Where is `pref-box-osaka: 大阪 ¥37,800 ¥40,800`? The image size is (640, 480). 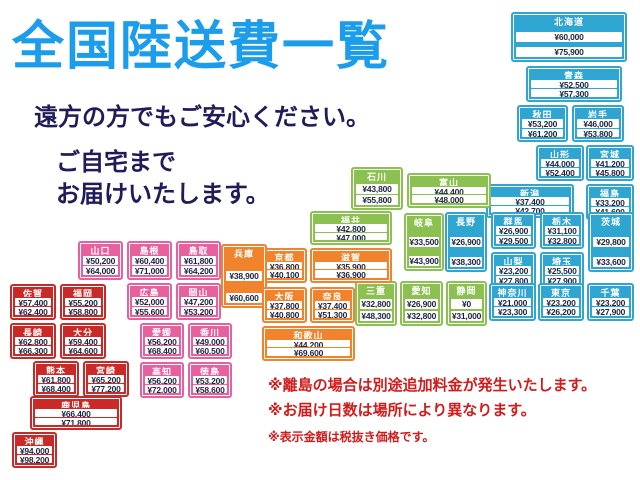 pref-box-osaka: 大阪 ¥37,800 ¥40,800 is located at coordinates (284, 305).